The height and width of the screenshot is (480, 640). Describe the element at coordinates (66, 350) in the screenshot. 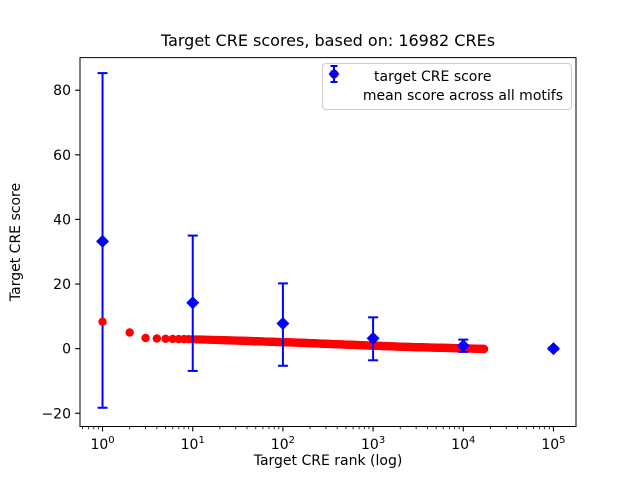

I see `y-tick-label: 0` at that location.